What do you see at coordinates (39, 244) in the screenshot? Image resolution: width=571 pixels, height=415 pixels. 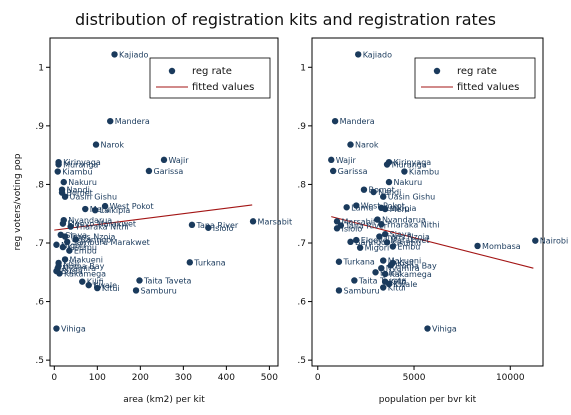 I see `y-tick-label: .7` at bounding box center [39, 244].